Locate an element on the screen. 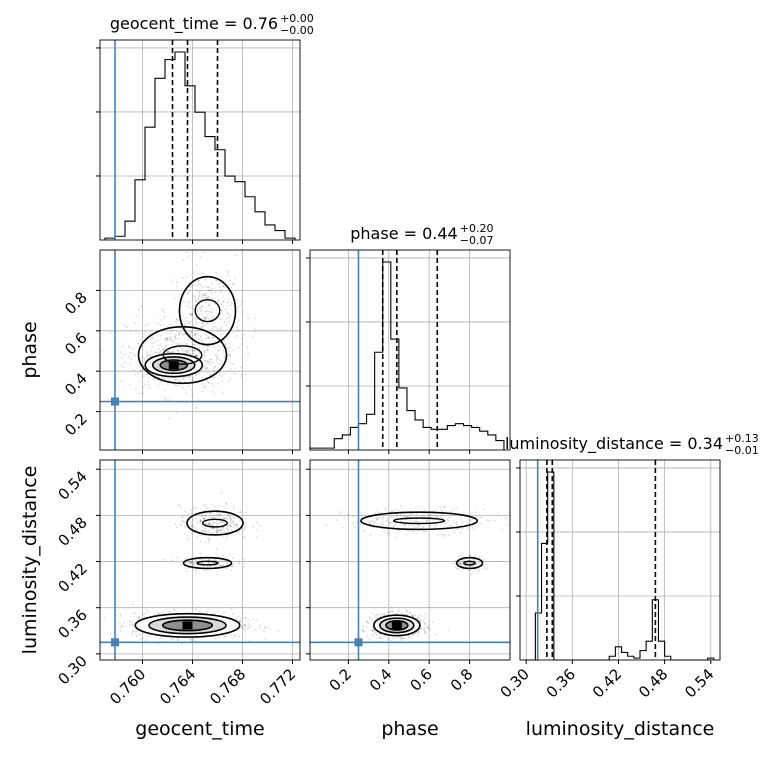 Image resolution: width=760 pixels, height=760 pixels. y-tick-label: 0.2 is located at coordinates (76, 425).